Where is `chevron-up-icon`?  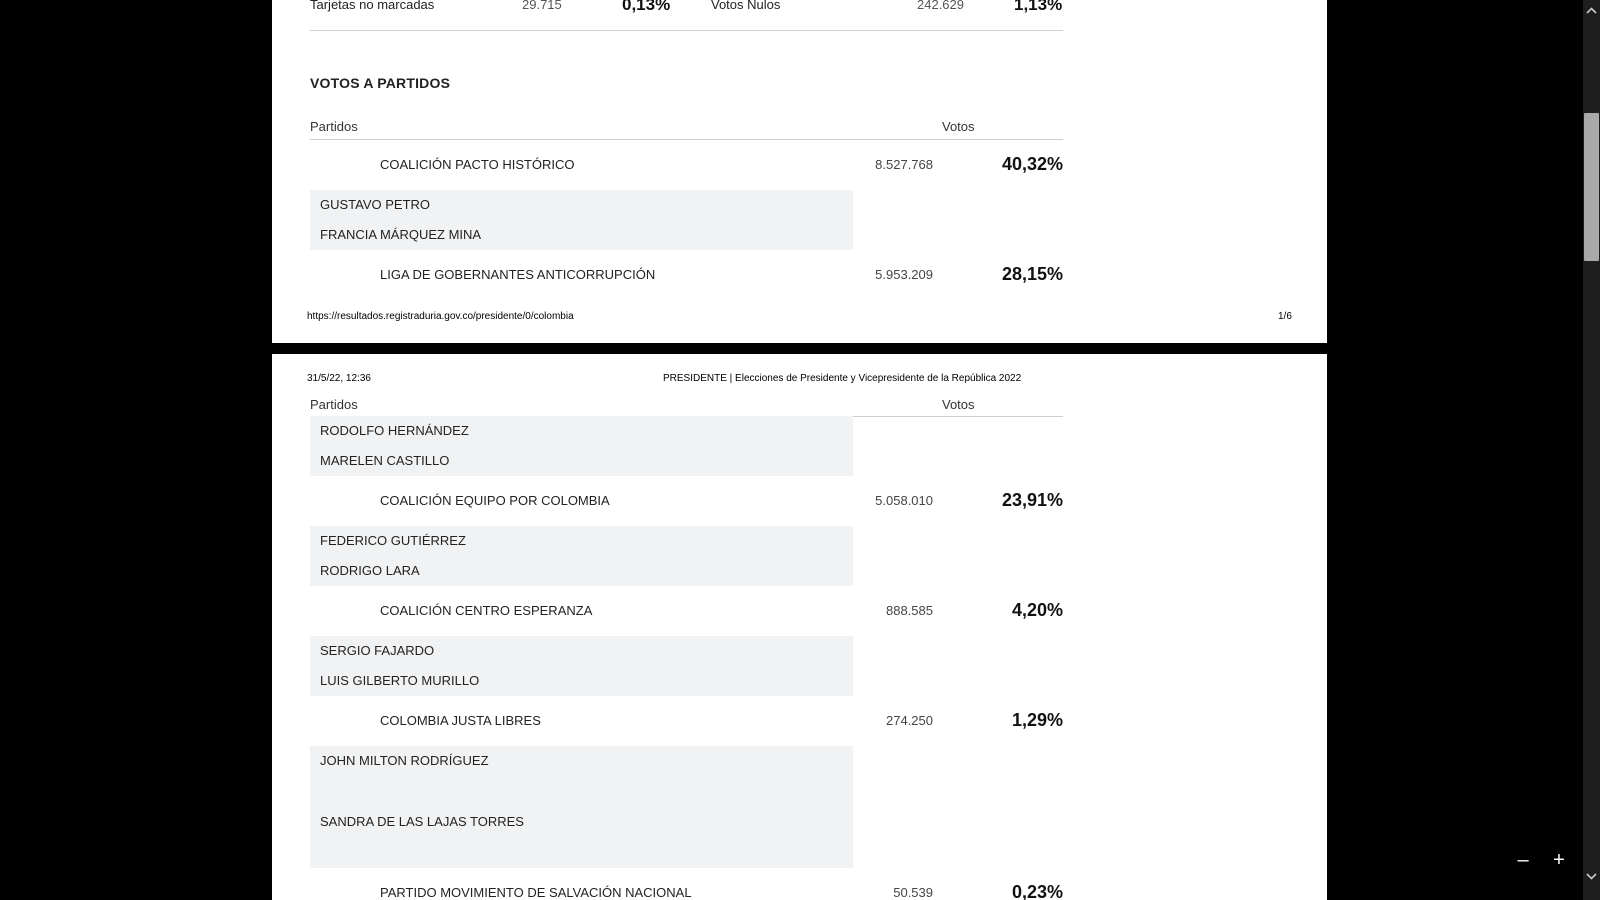 chevron-up-icon is located at coordinates (1591, 10).